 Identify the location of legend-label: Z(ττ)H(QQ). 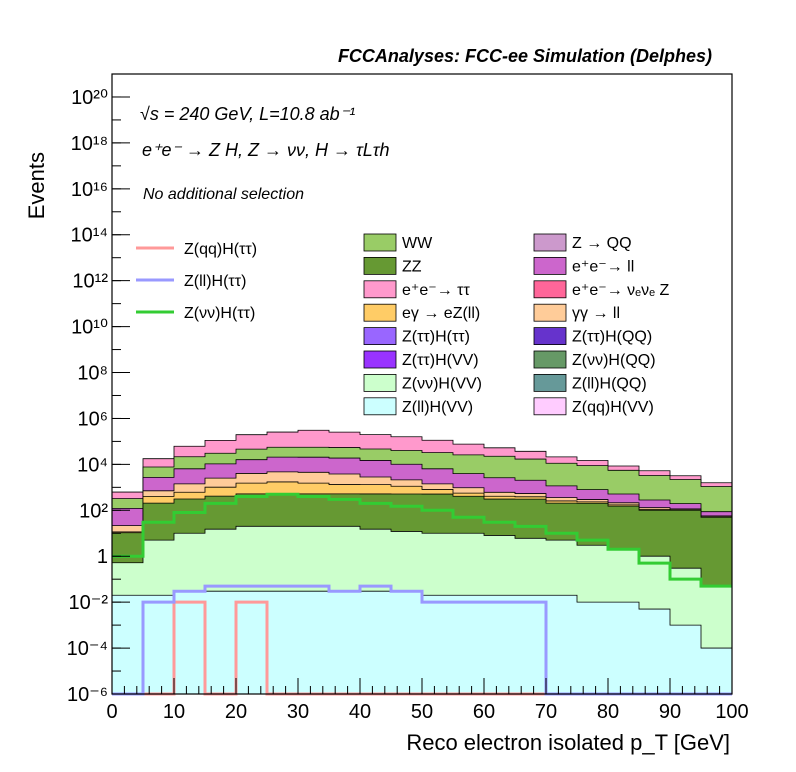
(612, 337).